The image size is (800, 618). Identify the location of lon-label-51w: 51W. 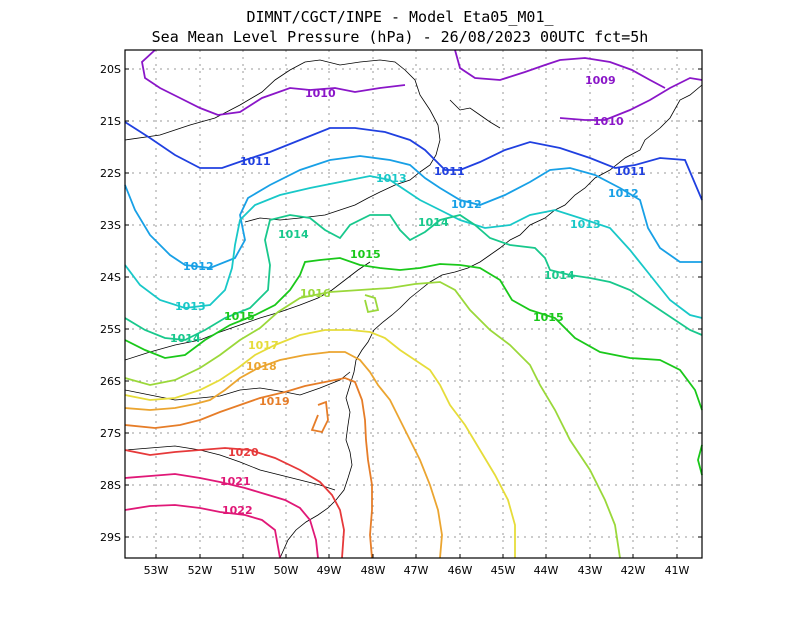
(243, 570).